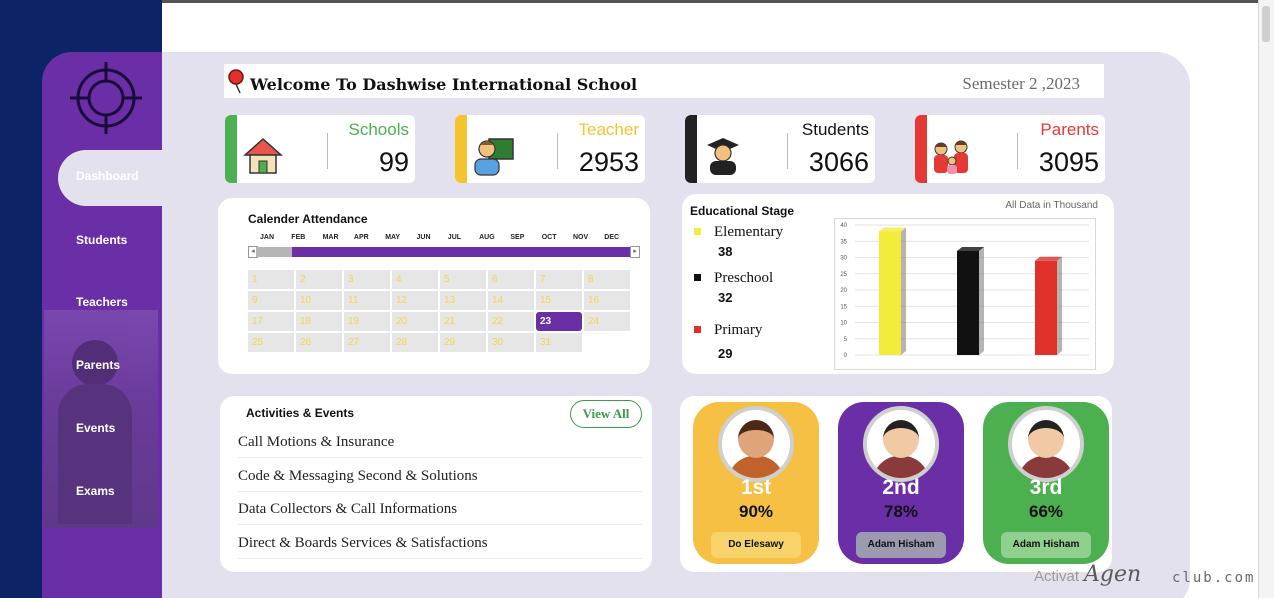  I want to click on kpi-card-teacher: Teacher 2953, so click(550, 149).